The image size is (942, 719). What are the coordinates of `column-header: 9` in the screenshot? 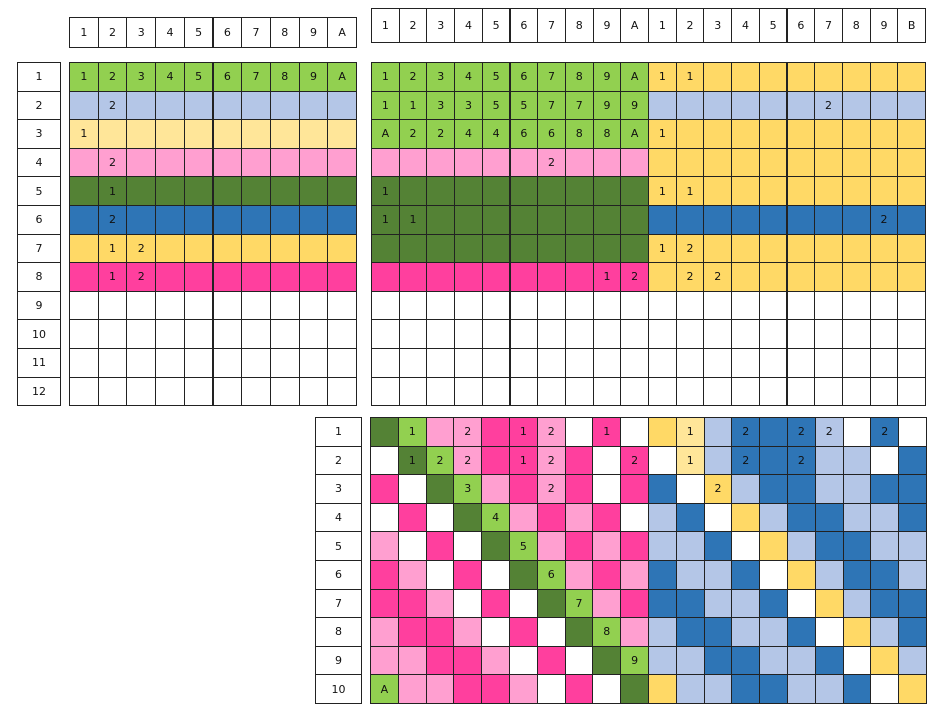 It's located at (607, 25).